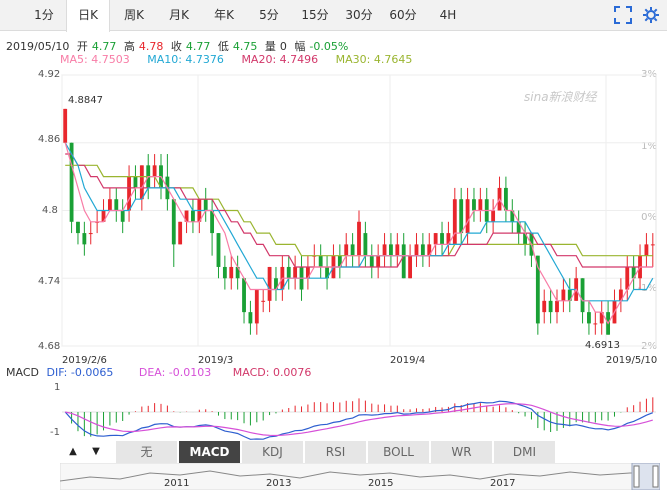  Describe the element at coordinates (223, 46) in the screenshot. I see `low-label: 低` at that location.